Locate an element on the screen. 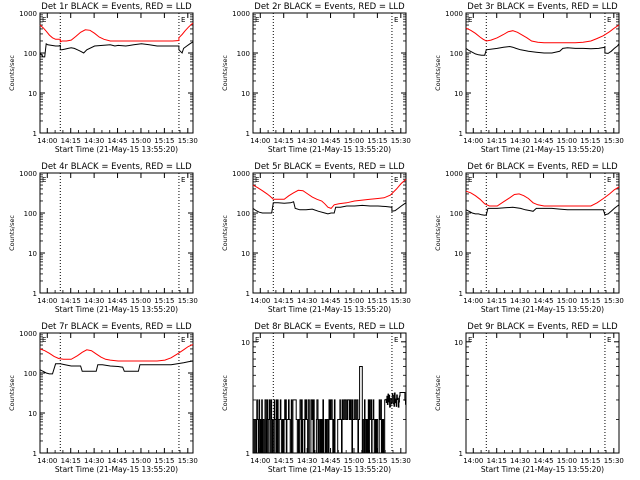 The height and width of the screenshot is (480, 640). panel-title: Det 3r BLACK = Events, RED = LLD is located at coordinates (542, 7).